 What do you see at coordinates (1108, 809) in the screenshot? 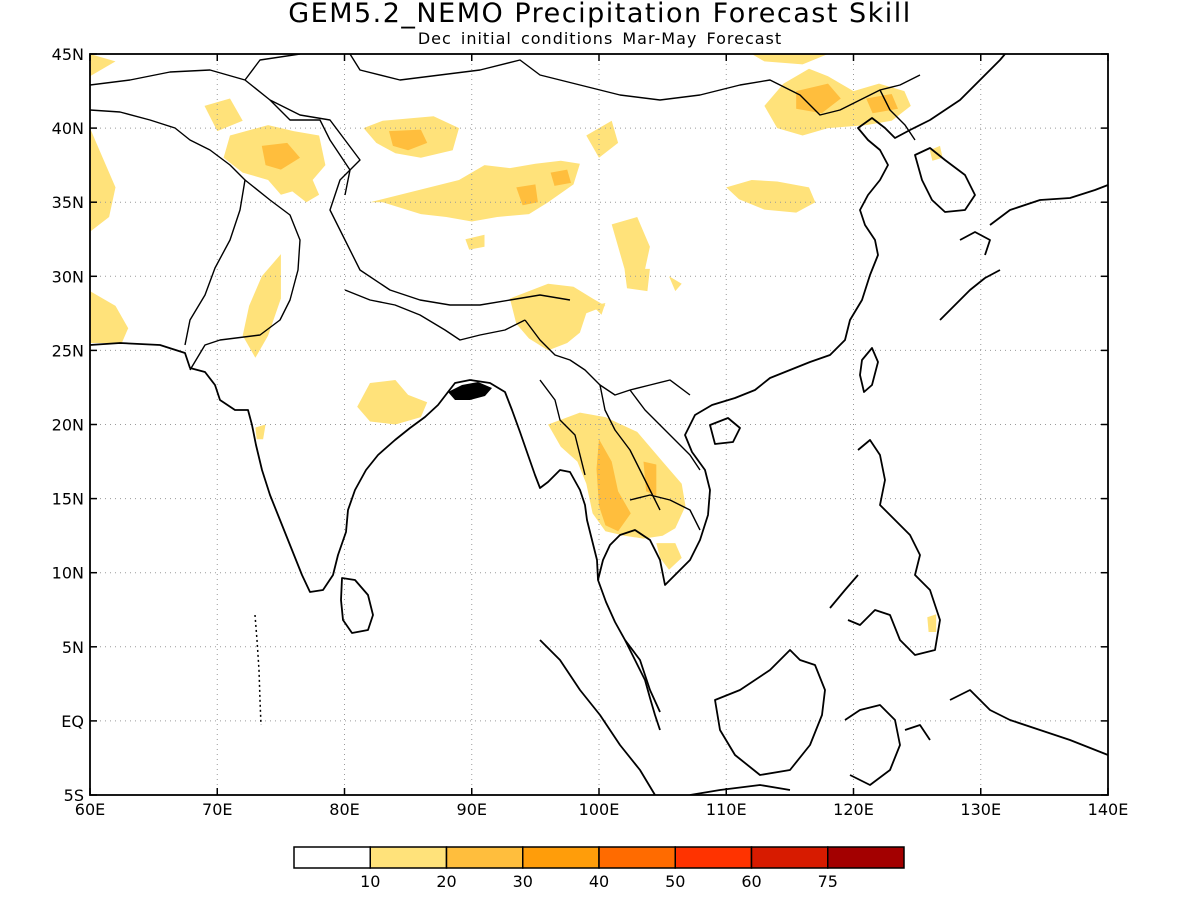
I see `lon-tick-label: 140E` at bounding box center [1108, 809].